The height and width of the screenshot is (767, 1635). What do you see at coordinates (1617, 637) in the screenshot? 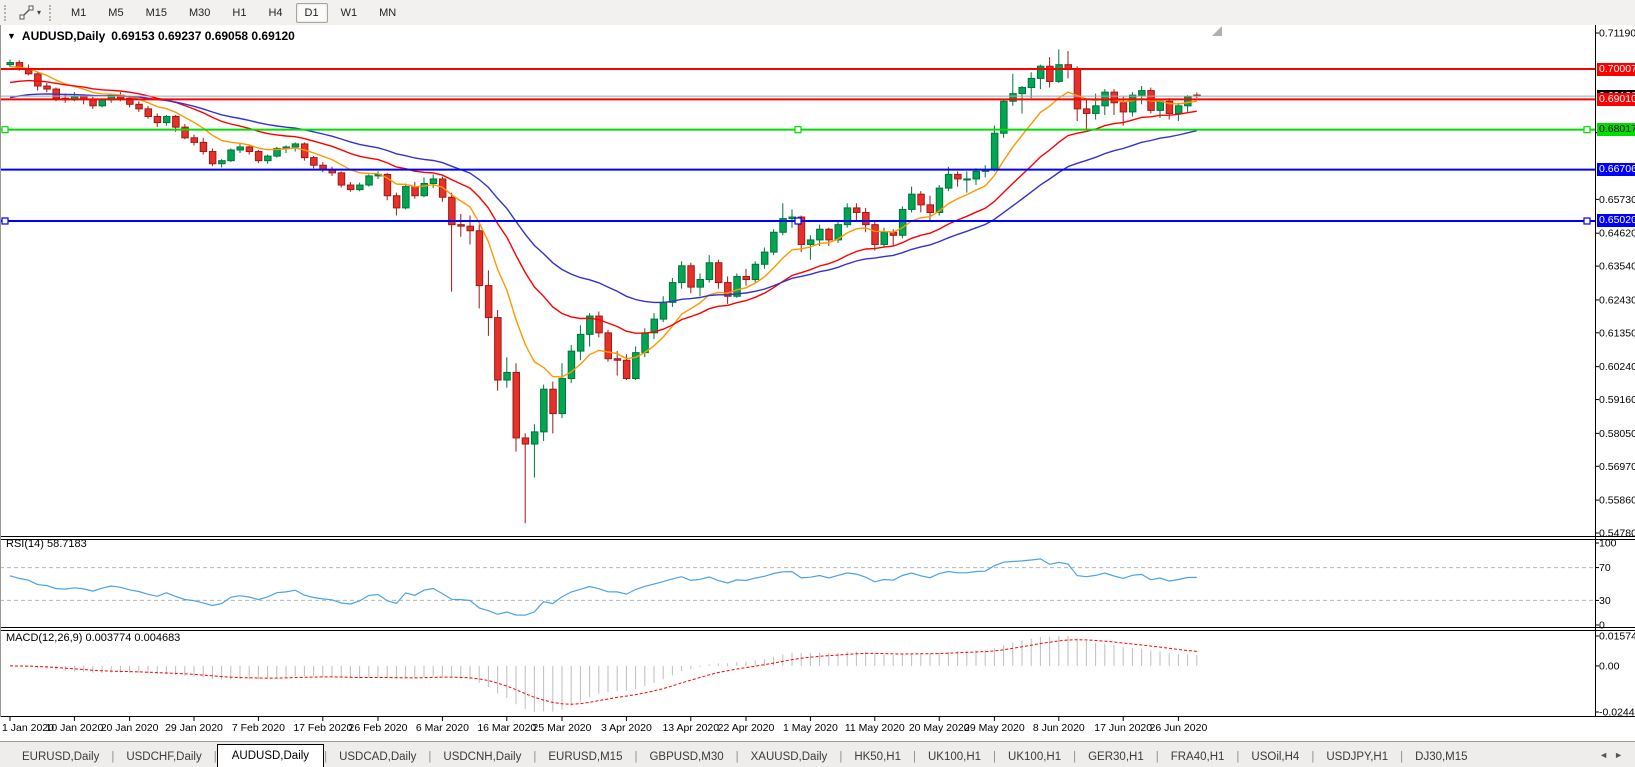
I see `macd-tick-0.015743: 0.015743` at bounding box center [1617, 637].